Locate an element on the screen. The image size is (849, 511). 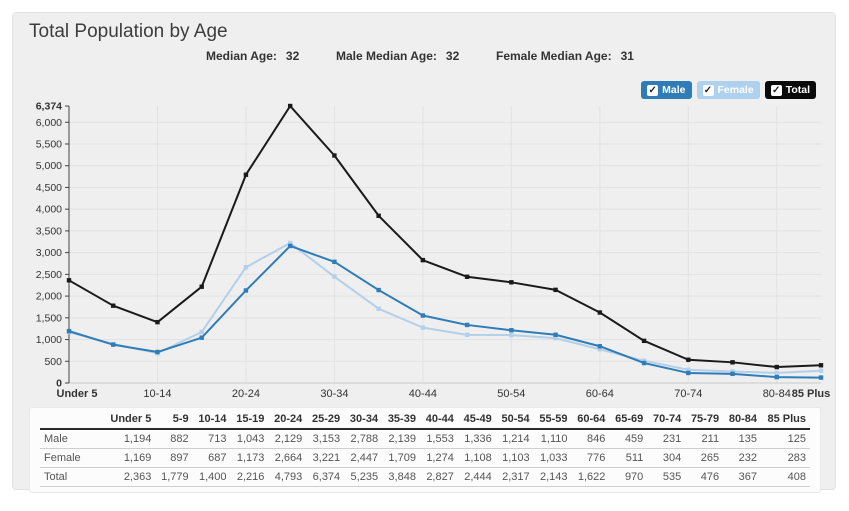
female-series-toggle: ✓ Female is located at coordinates (728, 90).